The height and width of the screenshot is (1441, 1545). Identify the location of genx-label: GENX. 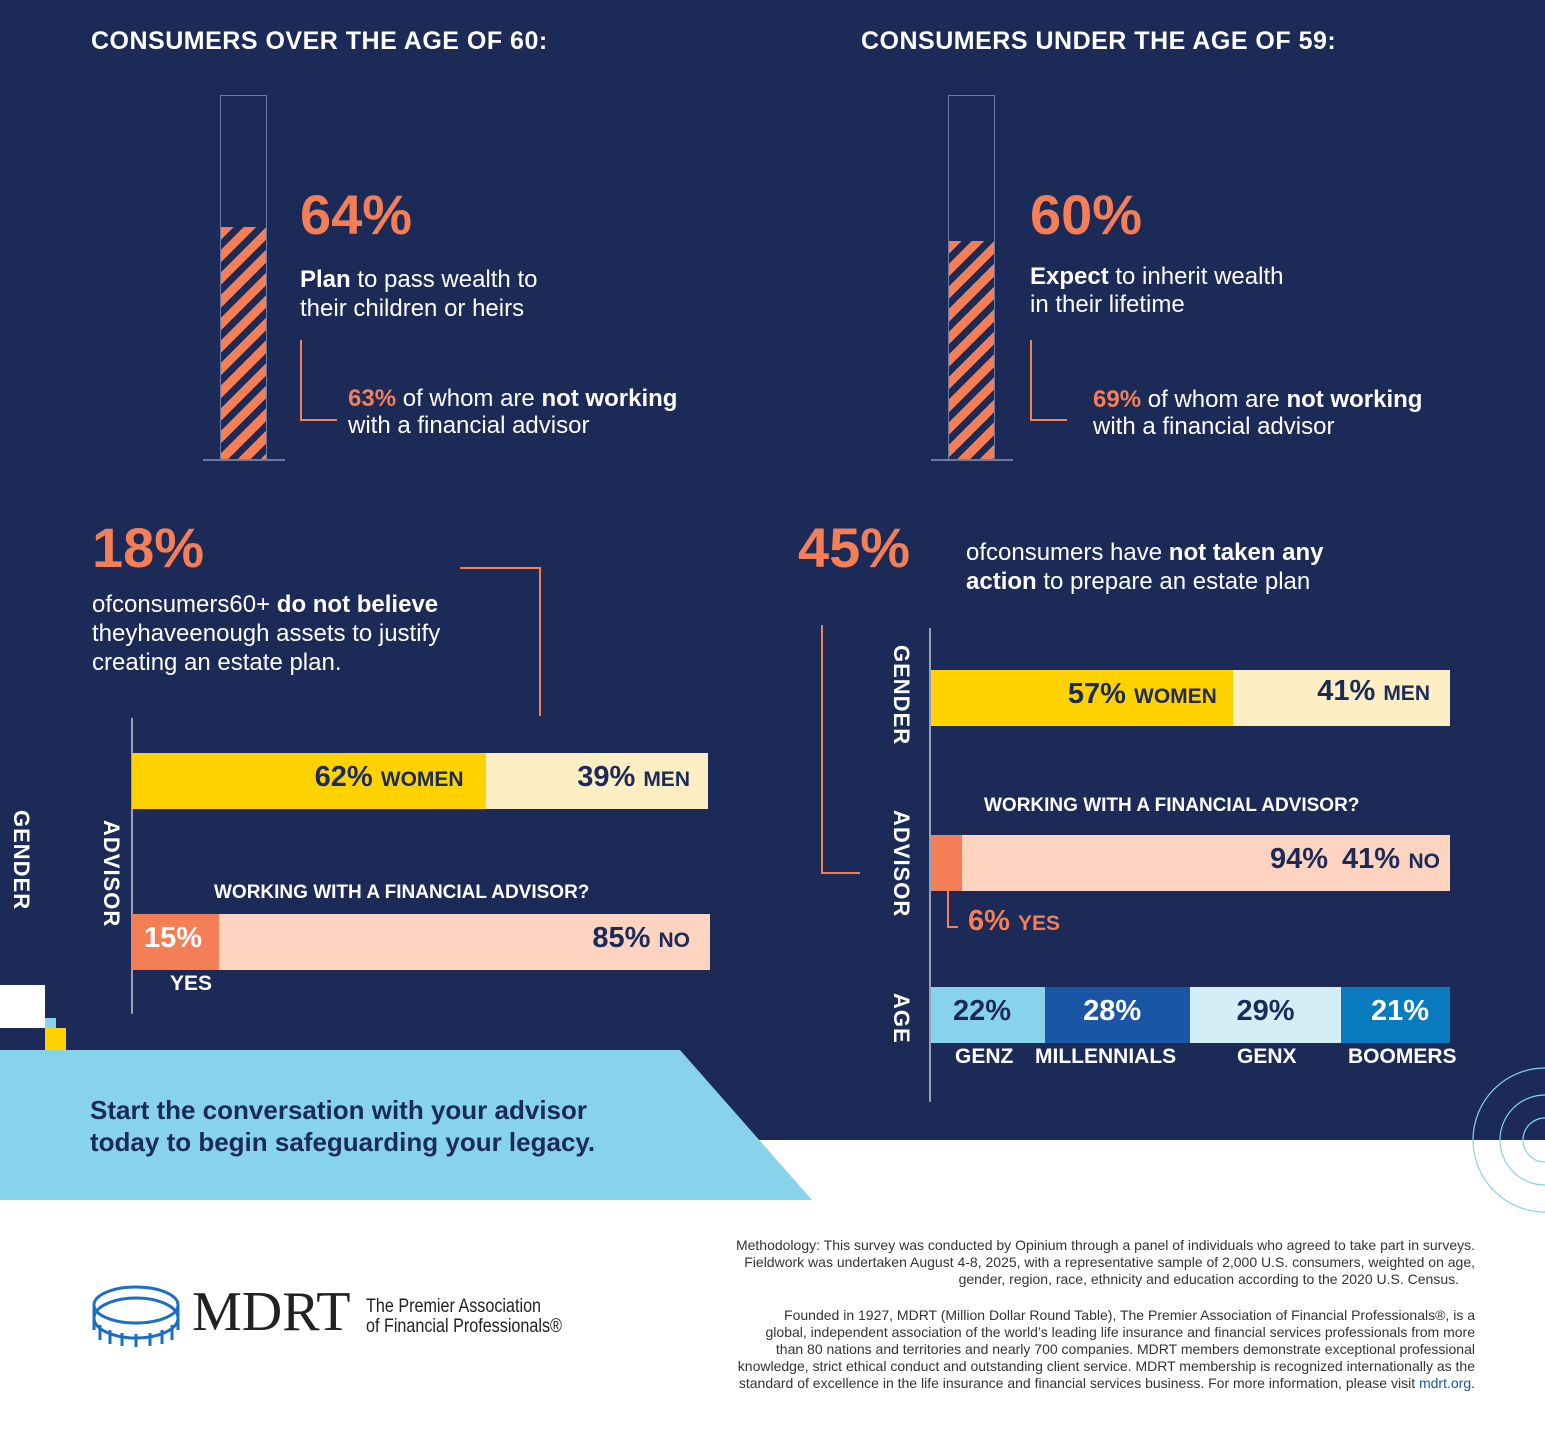
(1267, 1056).